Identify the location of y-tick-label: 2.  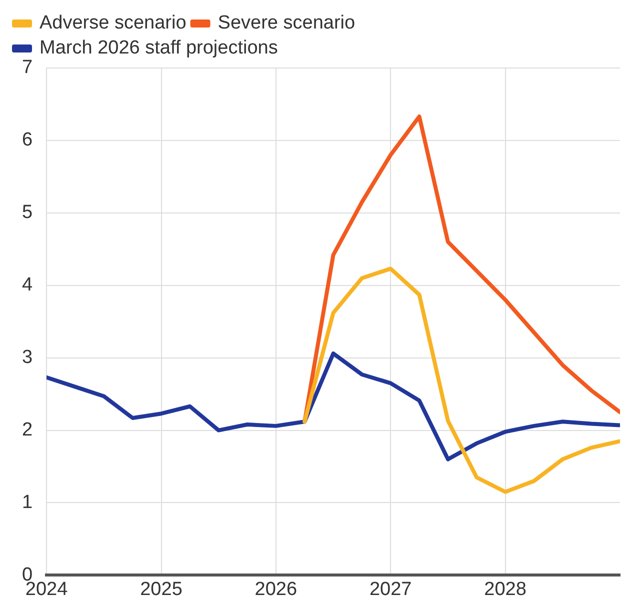
(27, 430).